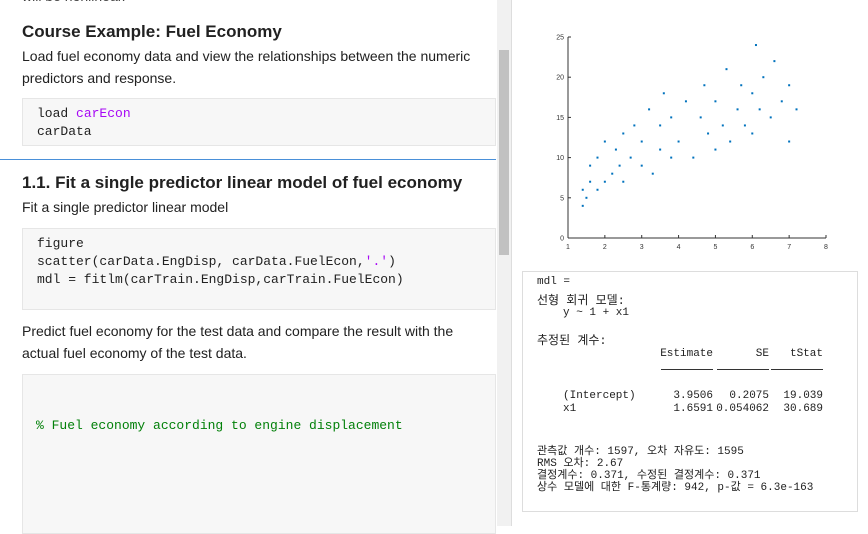 This screenshot has height=534, width=868. Describe the element at coordinates (743, 369) in the screenshot. I see `column-rule` at that location.